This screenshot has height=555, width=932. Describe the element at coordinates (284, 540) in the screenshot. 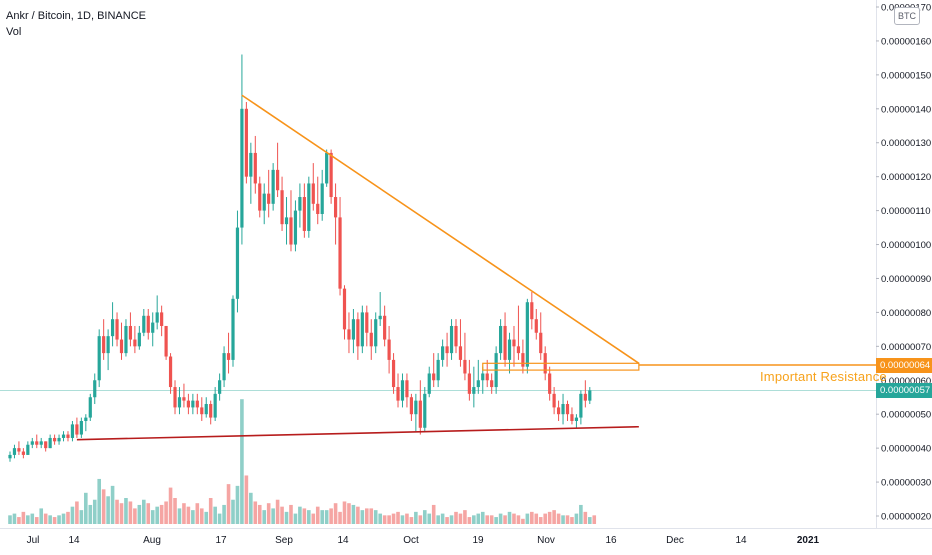

I see `x-tick-label: Sep` at that location.